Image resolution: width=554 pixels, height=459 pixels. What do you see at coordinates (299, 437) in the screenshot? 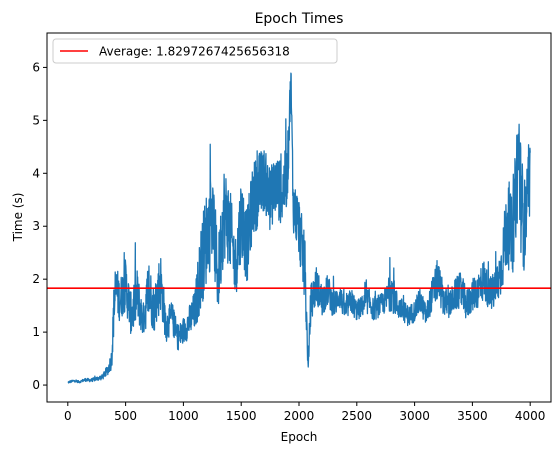
I see `x-axis-label: Epoch` at bounding box center [299, 437].